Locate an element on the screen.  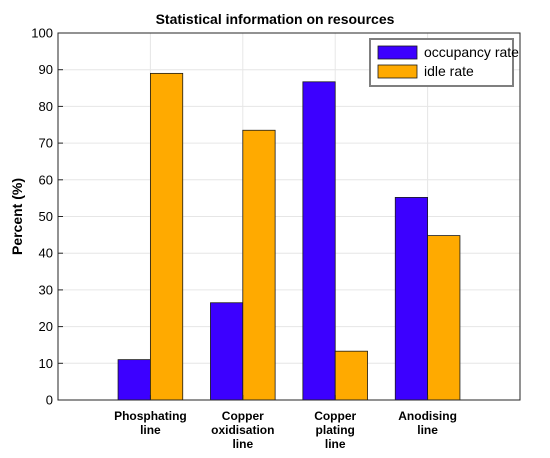
legend: occupancy rate idle rate is located at coordinates (444, 62).